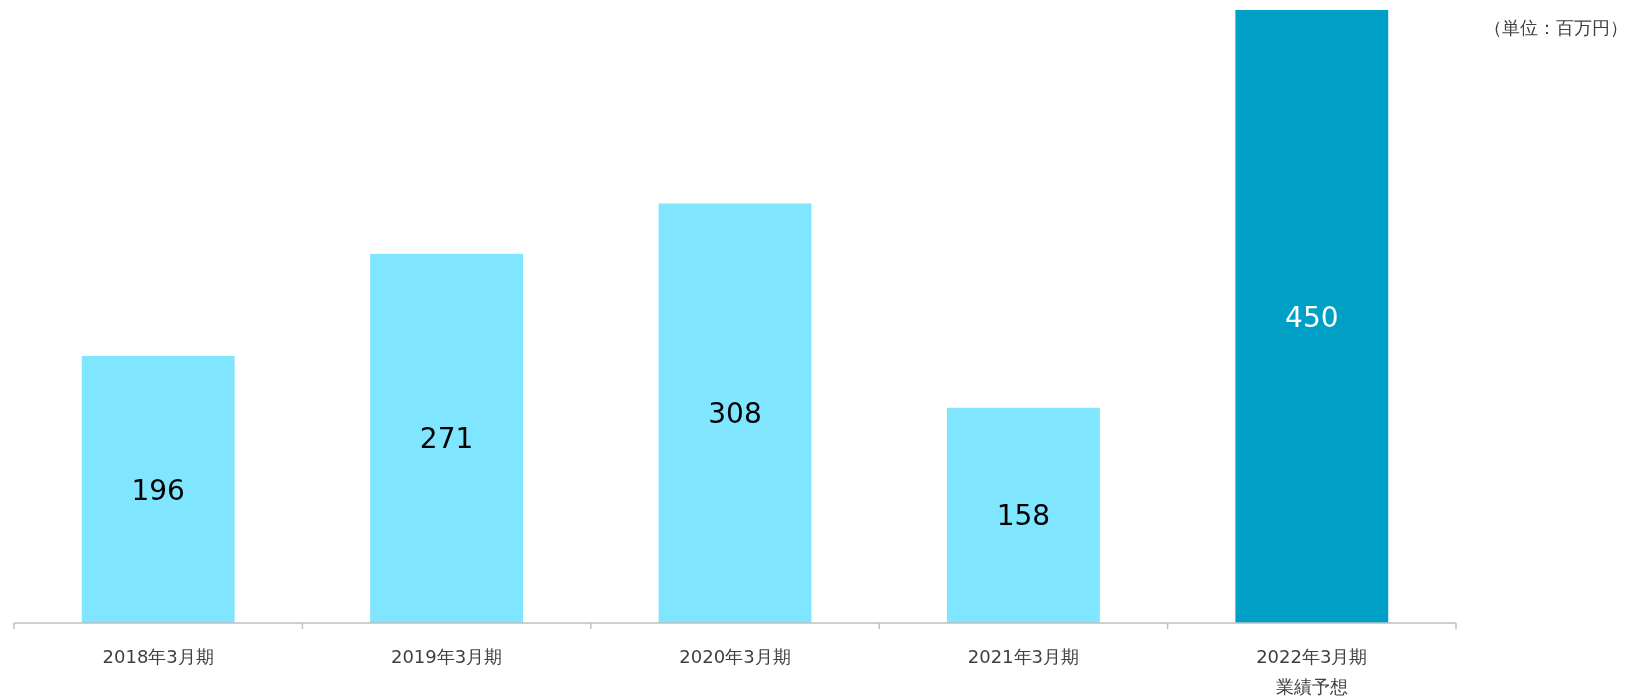 This screenshot has width=1632, height=697. I want to click on data-label: 450, so click(1312, 317).